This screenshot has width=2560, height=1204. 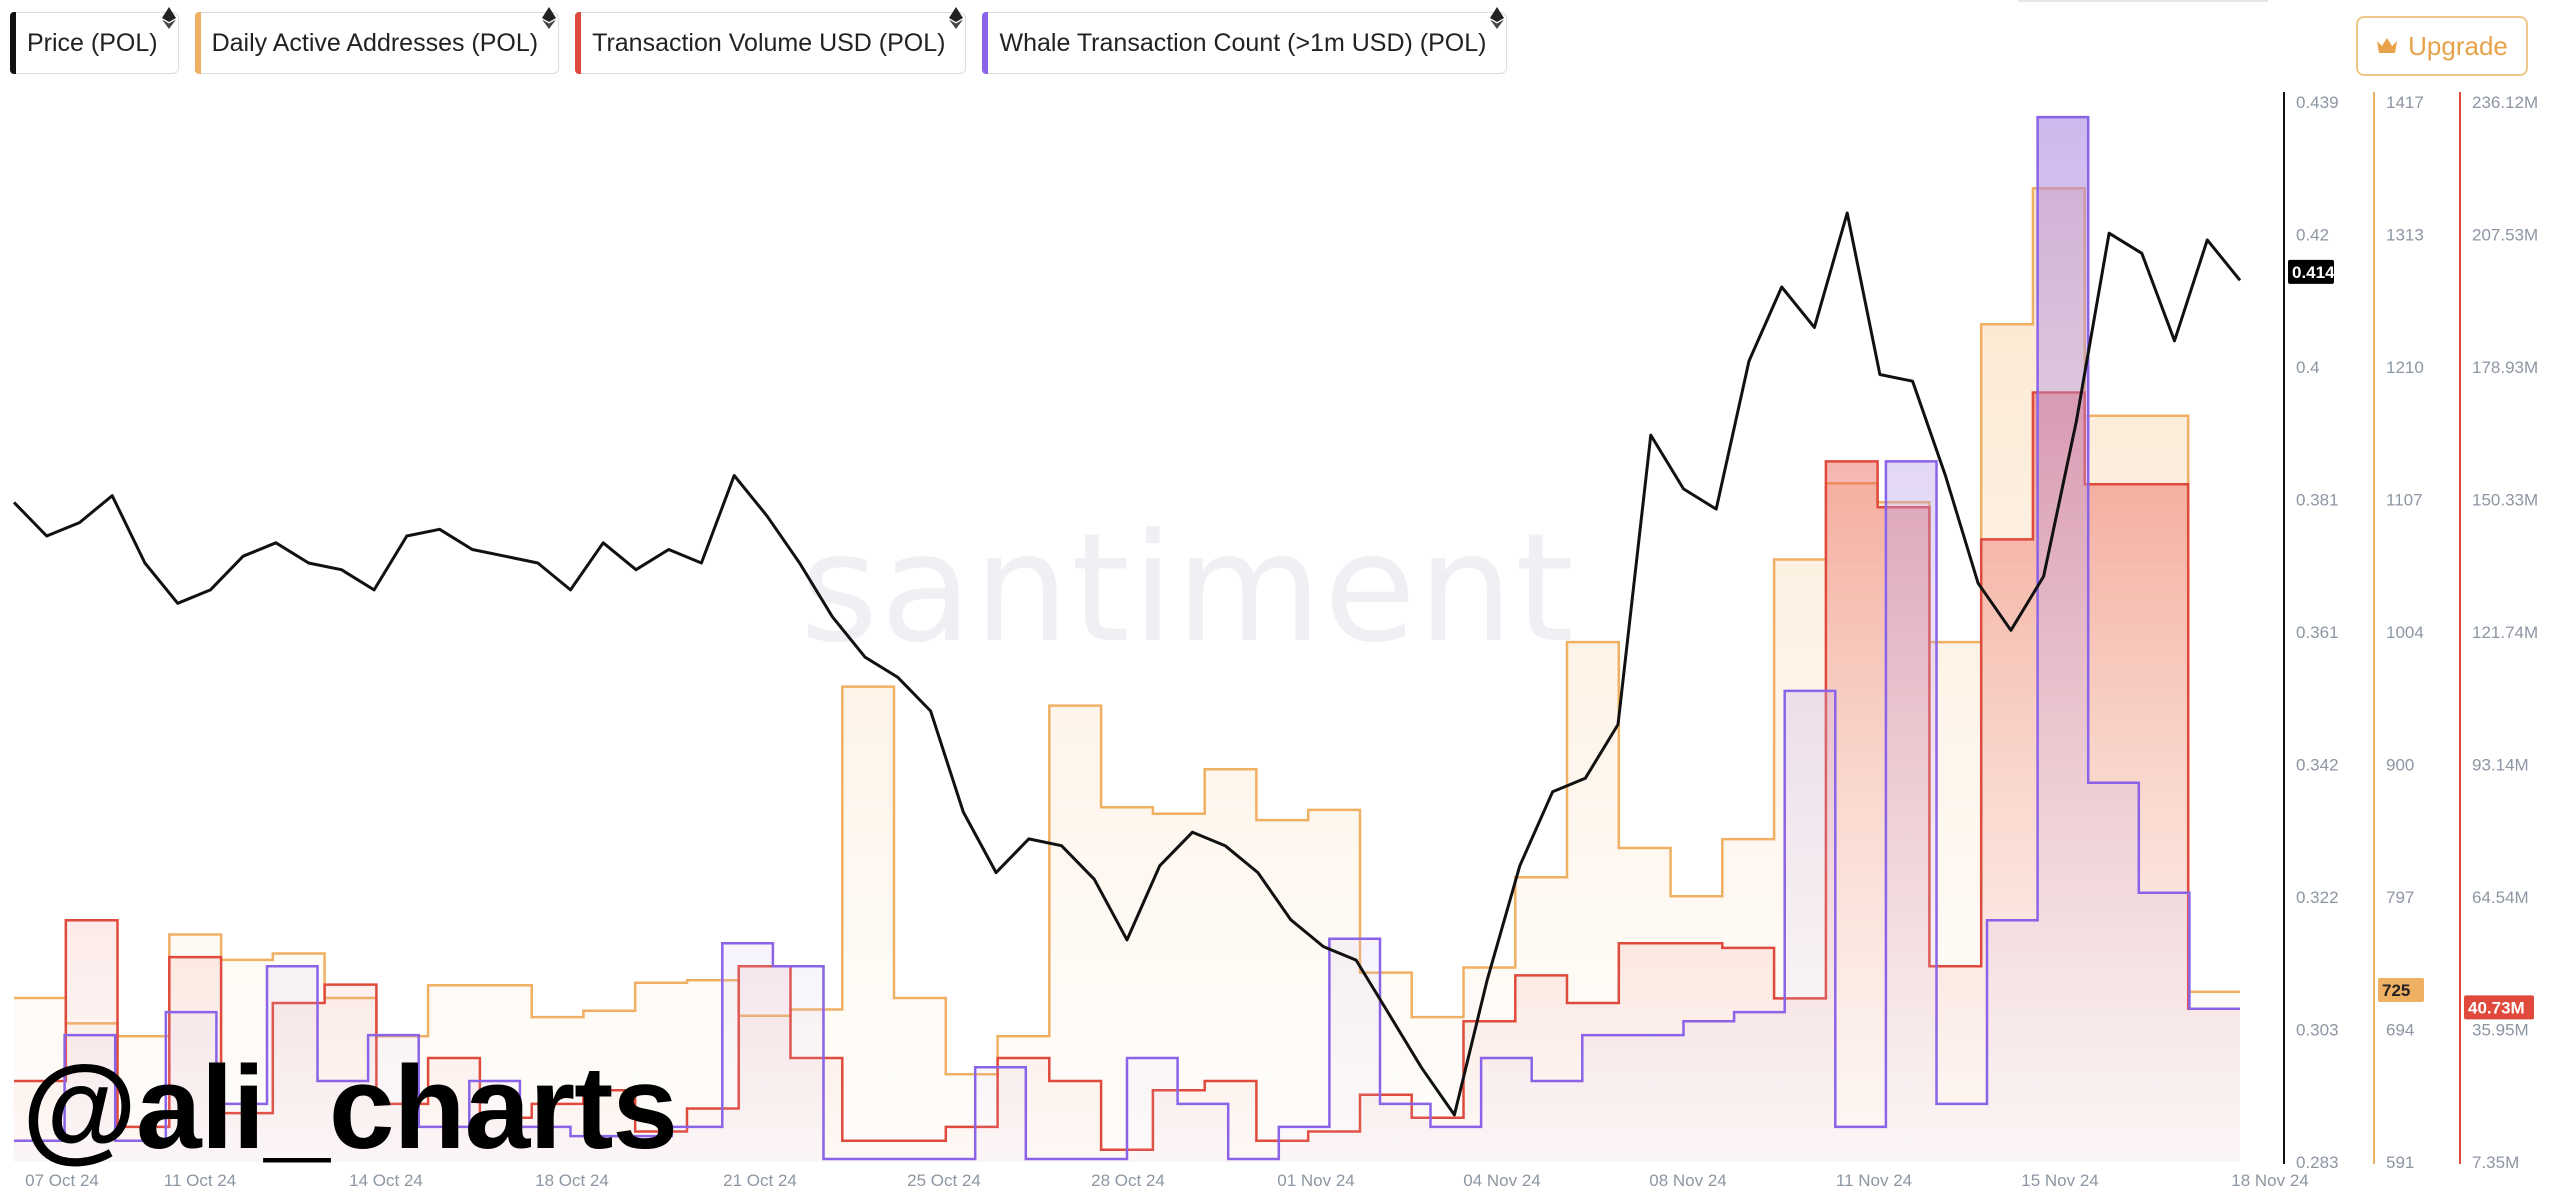 I want to click on upgrade-button: Upgrade, so click(x=2442, y=46).